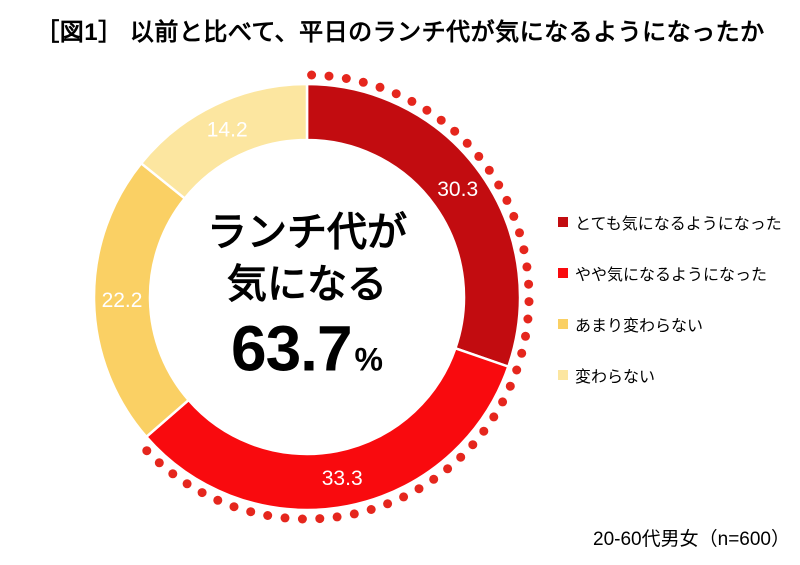  What do you see at coordinates (670, 375) in the screenshot?
I see `legend-item-3: 変わらない` at bounding box center [670, 375].